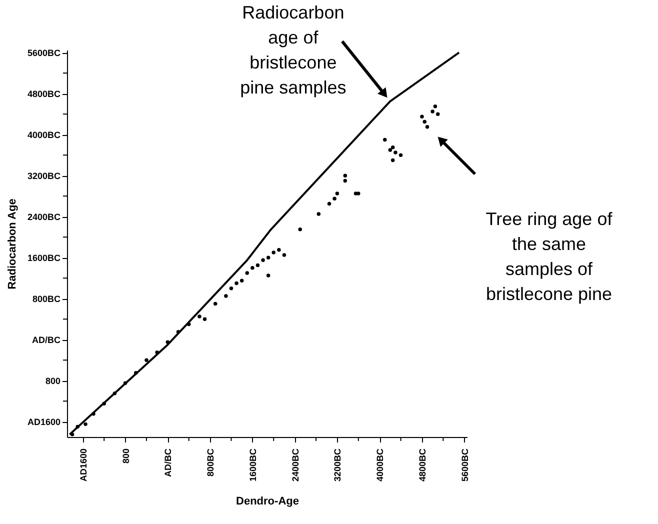 Image resolution: width=658 pixels, height=524 pixels. What do you see at coordinates (380, 465) in the screenshot?
I see `x-tick-label: 4000BC` at bounding box center [380, 465].